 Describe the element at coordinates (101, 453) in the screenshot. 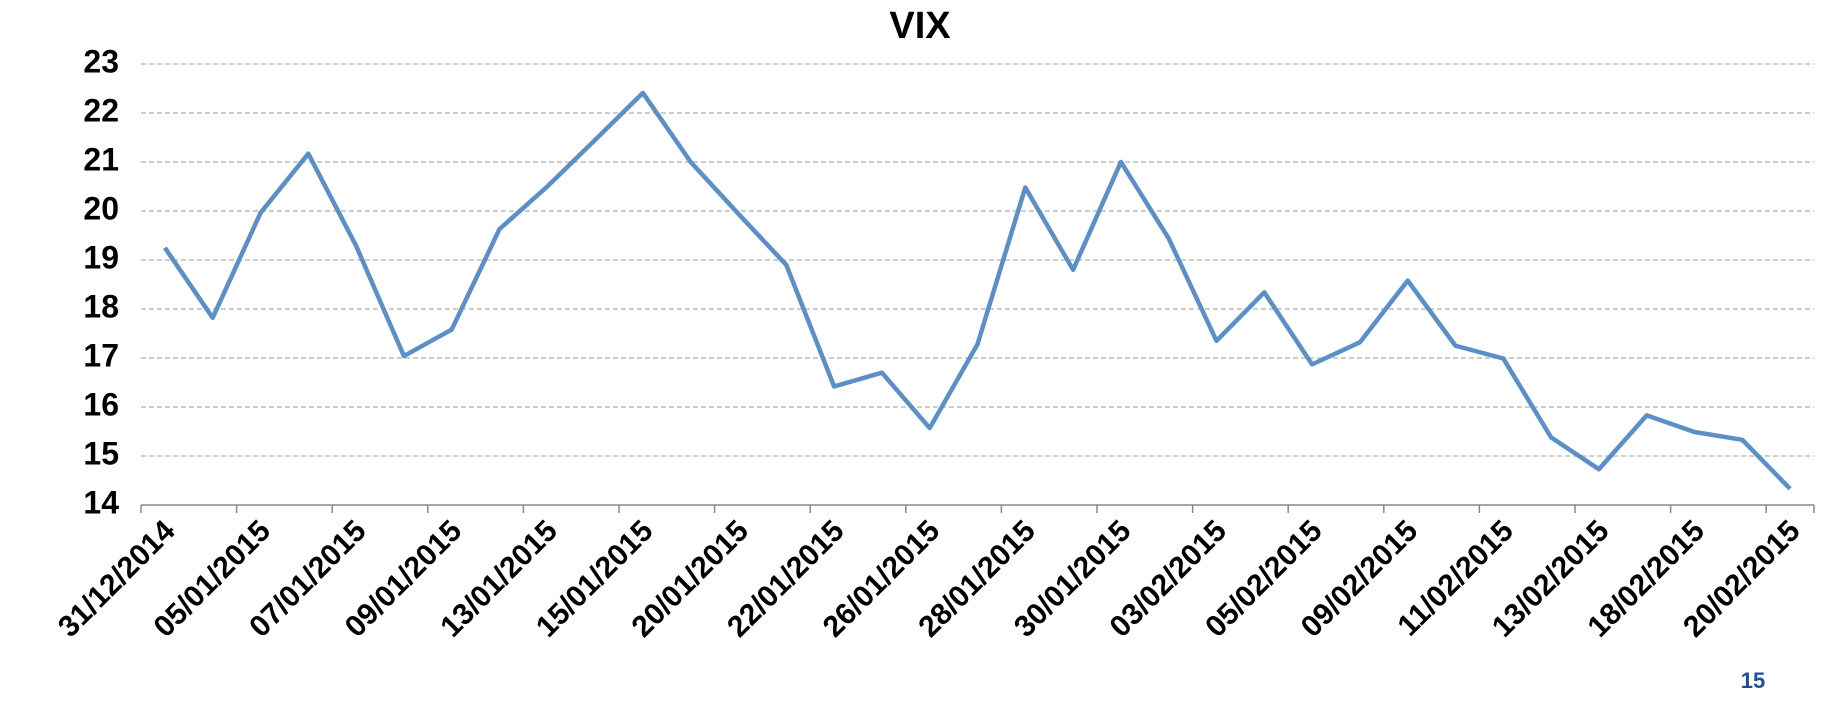

I see `y-tick-label: 15` at that location.